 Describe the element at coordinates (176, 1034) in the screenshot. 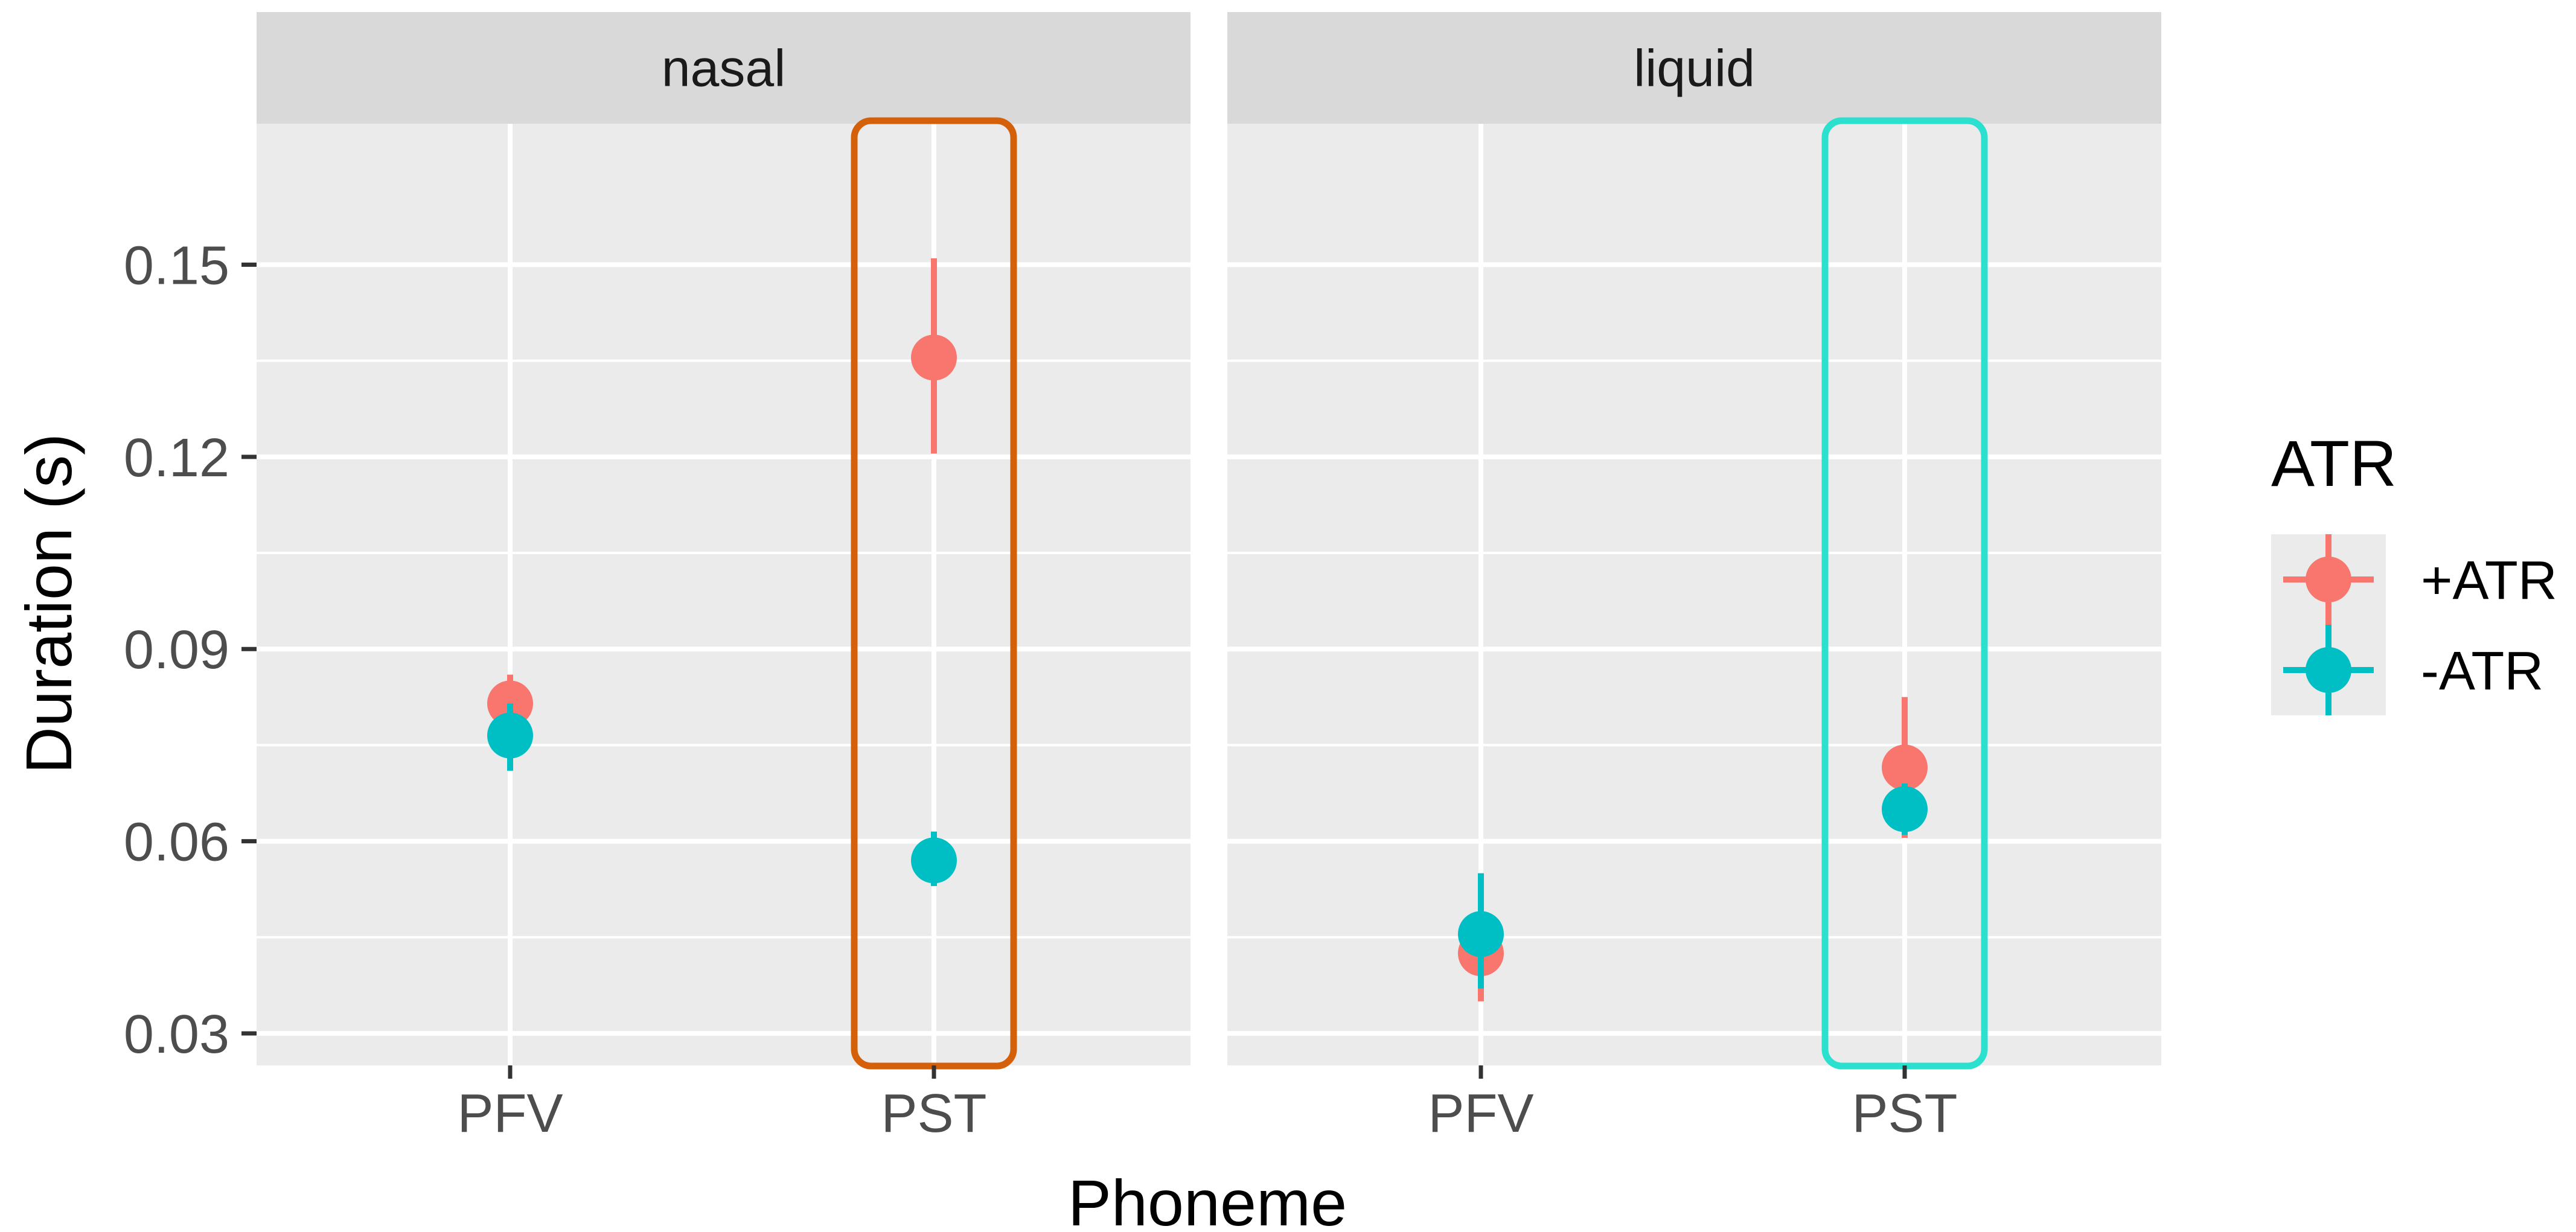

I see `y-tick-label: 0.03` at that location.